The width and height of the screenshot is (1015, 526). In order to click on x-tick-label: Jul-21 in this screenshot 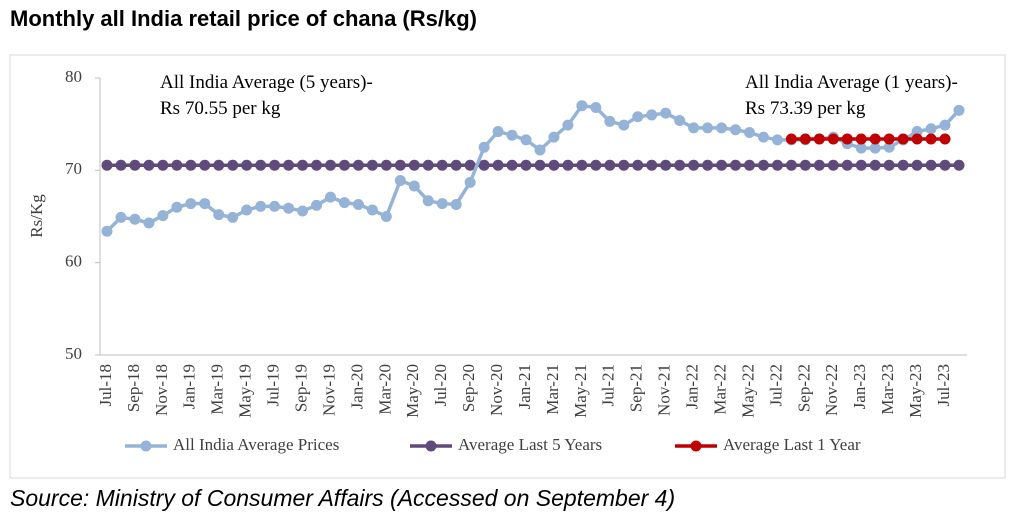, I will do `click(608, 385)`.